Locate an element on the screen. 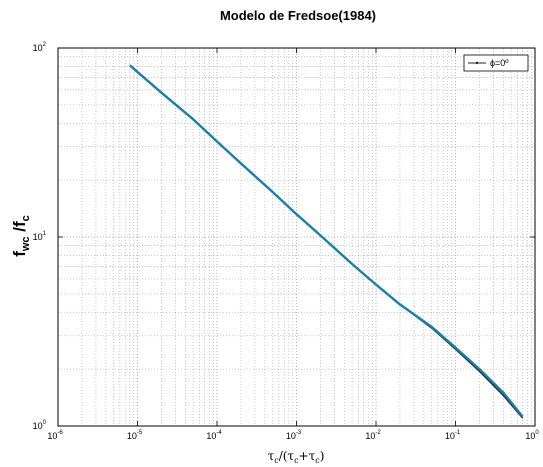 This screenshot has height=467, width=543. x-tick-label: 10⁻⁶ is located at coordinates (55, 435).